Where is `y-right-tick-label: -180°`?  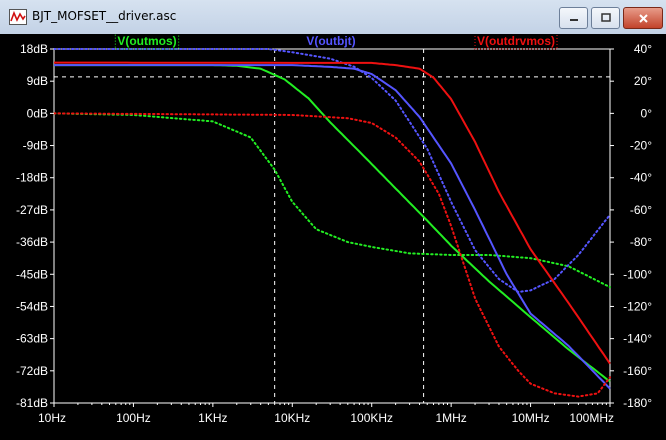 y-right-tick-label: -180° is located at coordinates (637, 403).